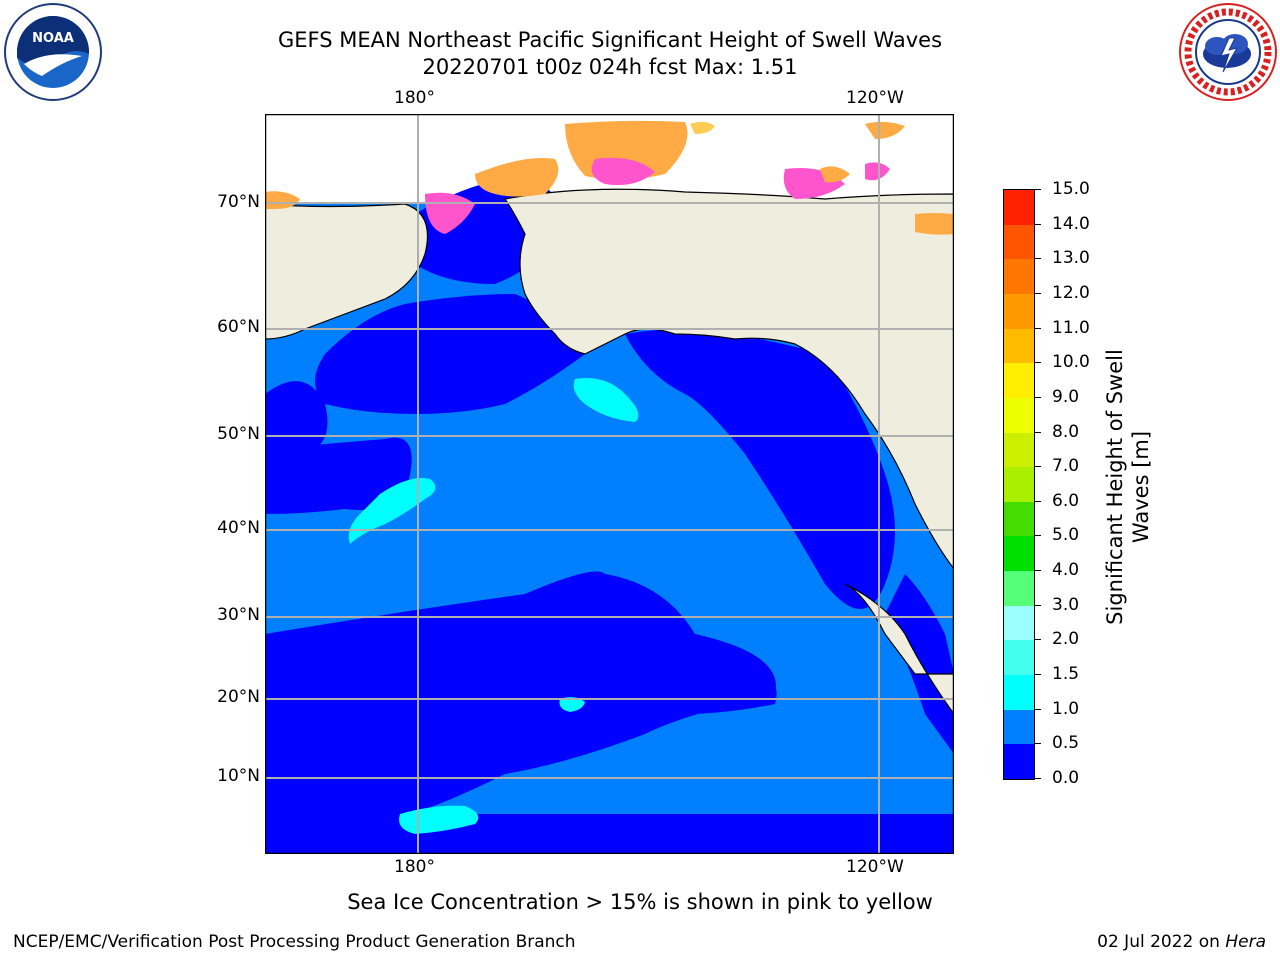 This screenshot has width=1280, height=960. Describe the element at coordinates (238, 434) in the screenshot. I see `lat-label-50n: 50°N` at that location.